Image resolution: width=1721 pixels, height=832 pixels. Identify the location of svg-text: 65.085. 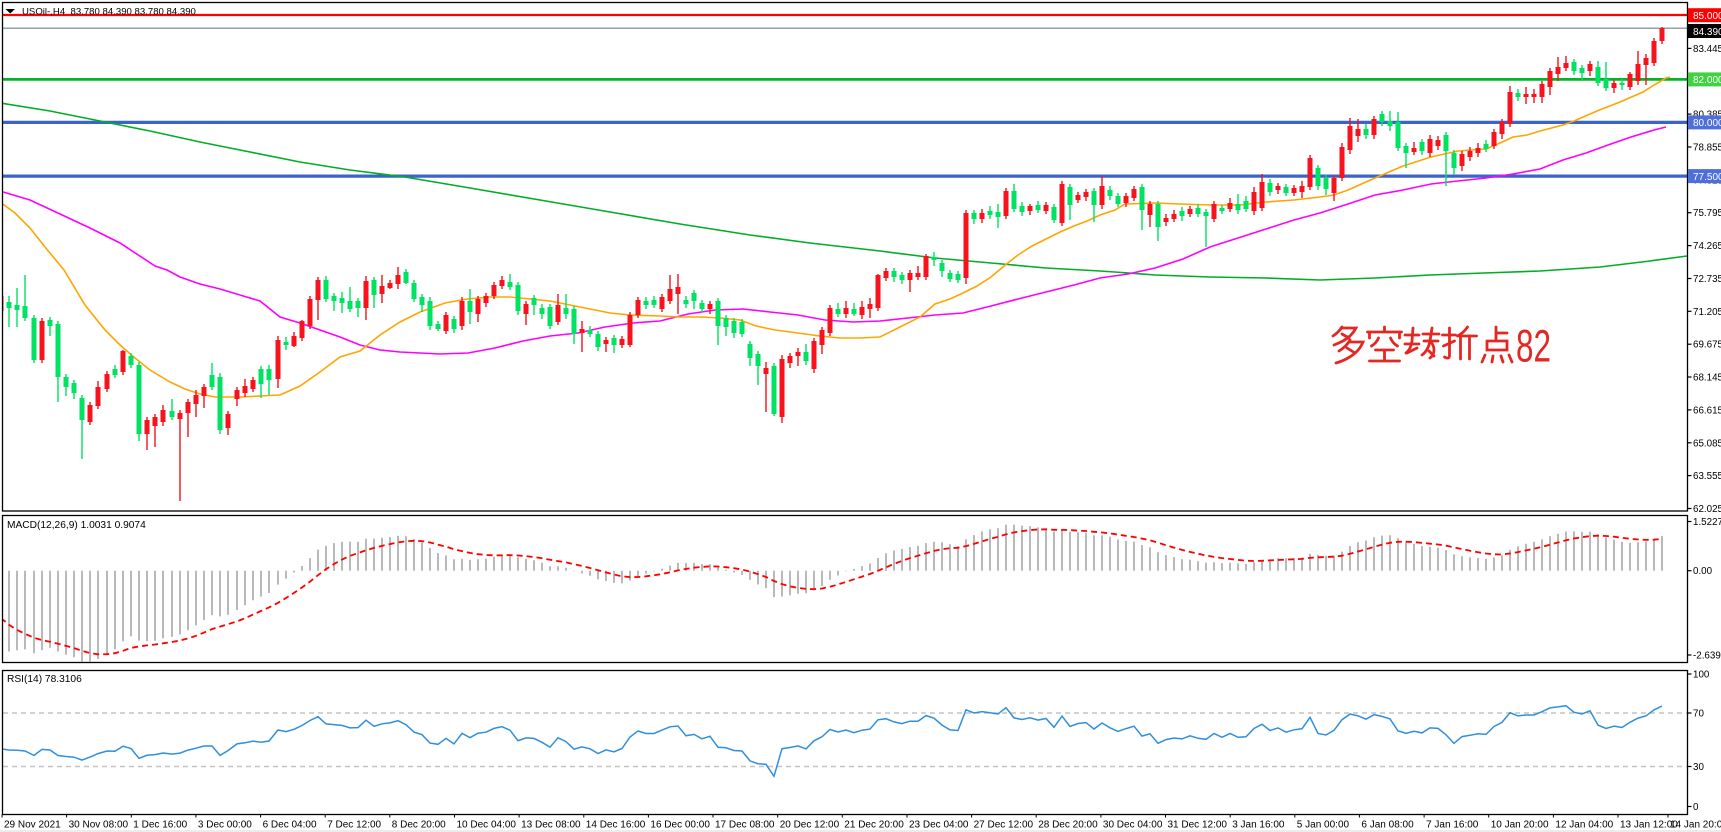
(1707, 443).